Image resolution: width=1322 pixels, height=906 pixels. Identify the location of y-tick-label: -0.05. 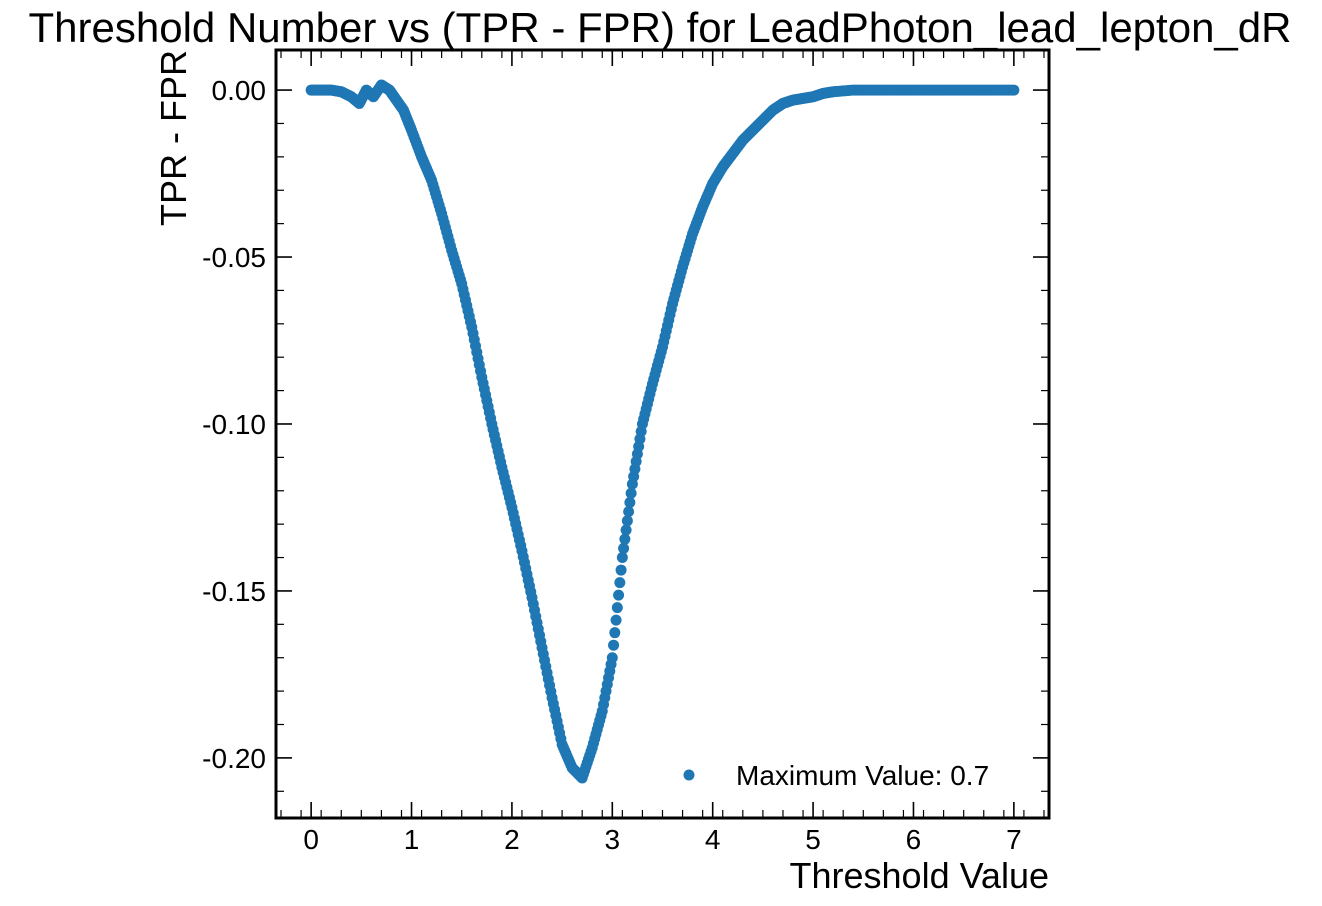
(234, 257).